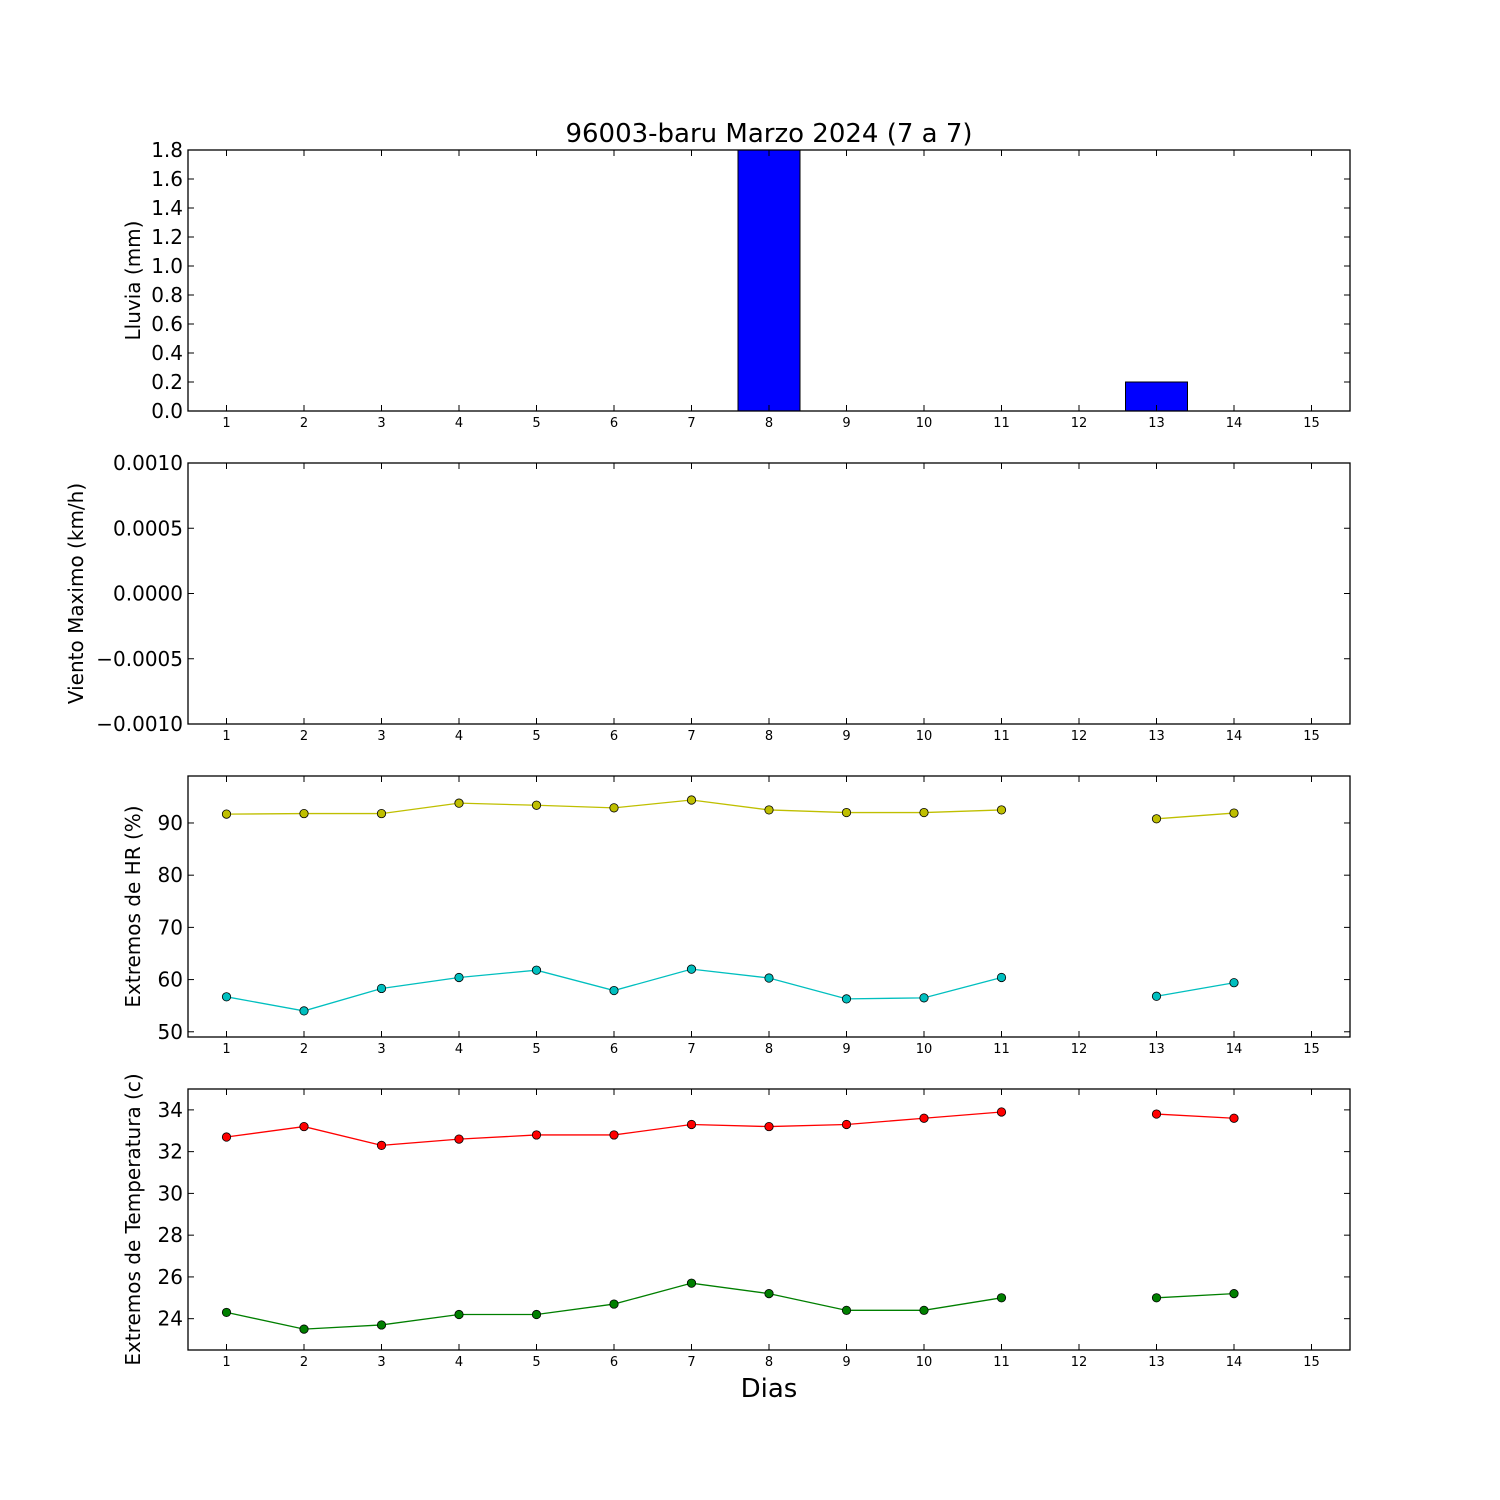 This screenshot has height=1500, width=1500. I want to click on axes-frame, so click(769, 593).